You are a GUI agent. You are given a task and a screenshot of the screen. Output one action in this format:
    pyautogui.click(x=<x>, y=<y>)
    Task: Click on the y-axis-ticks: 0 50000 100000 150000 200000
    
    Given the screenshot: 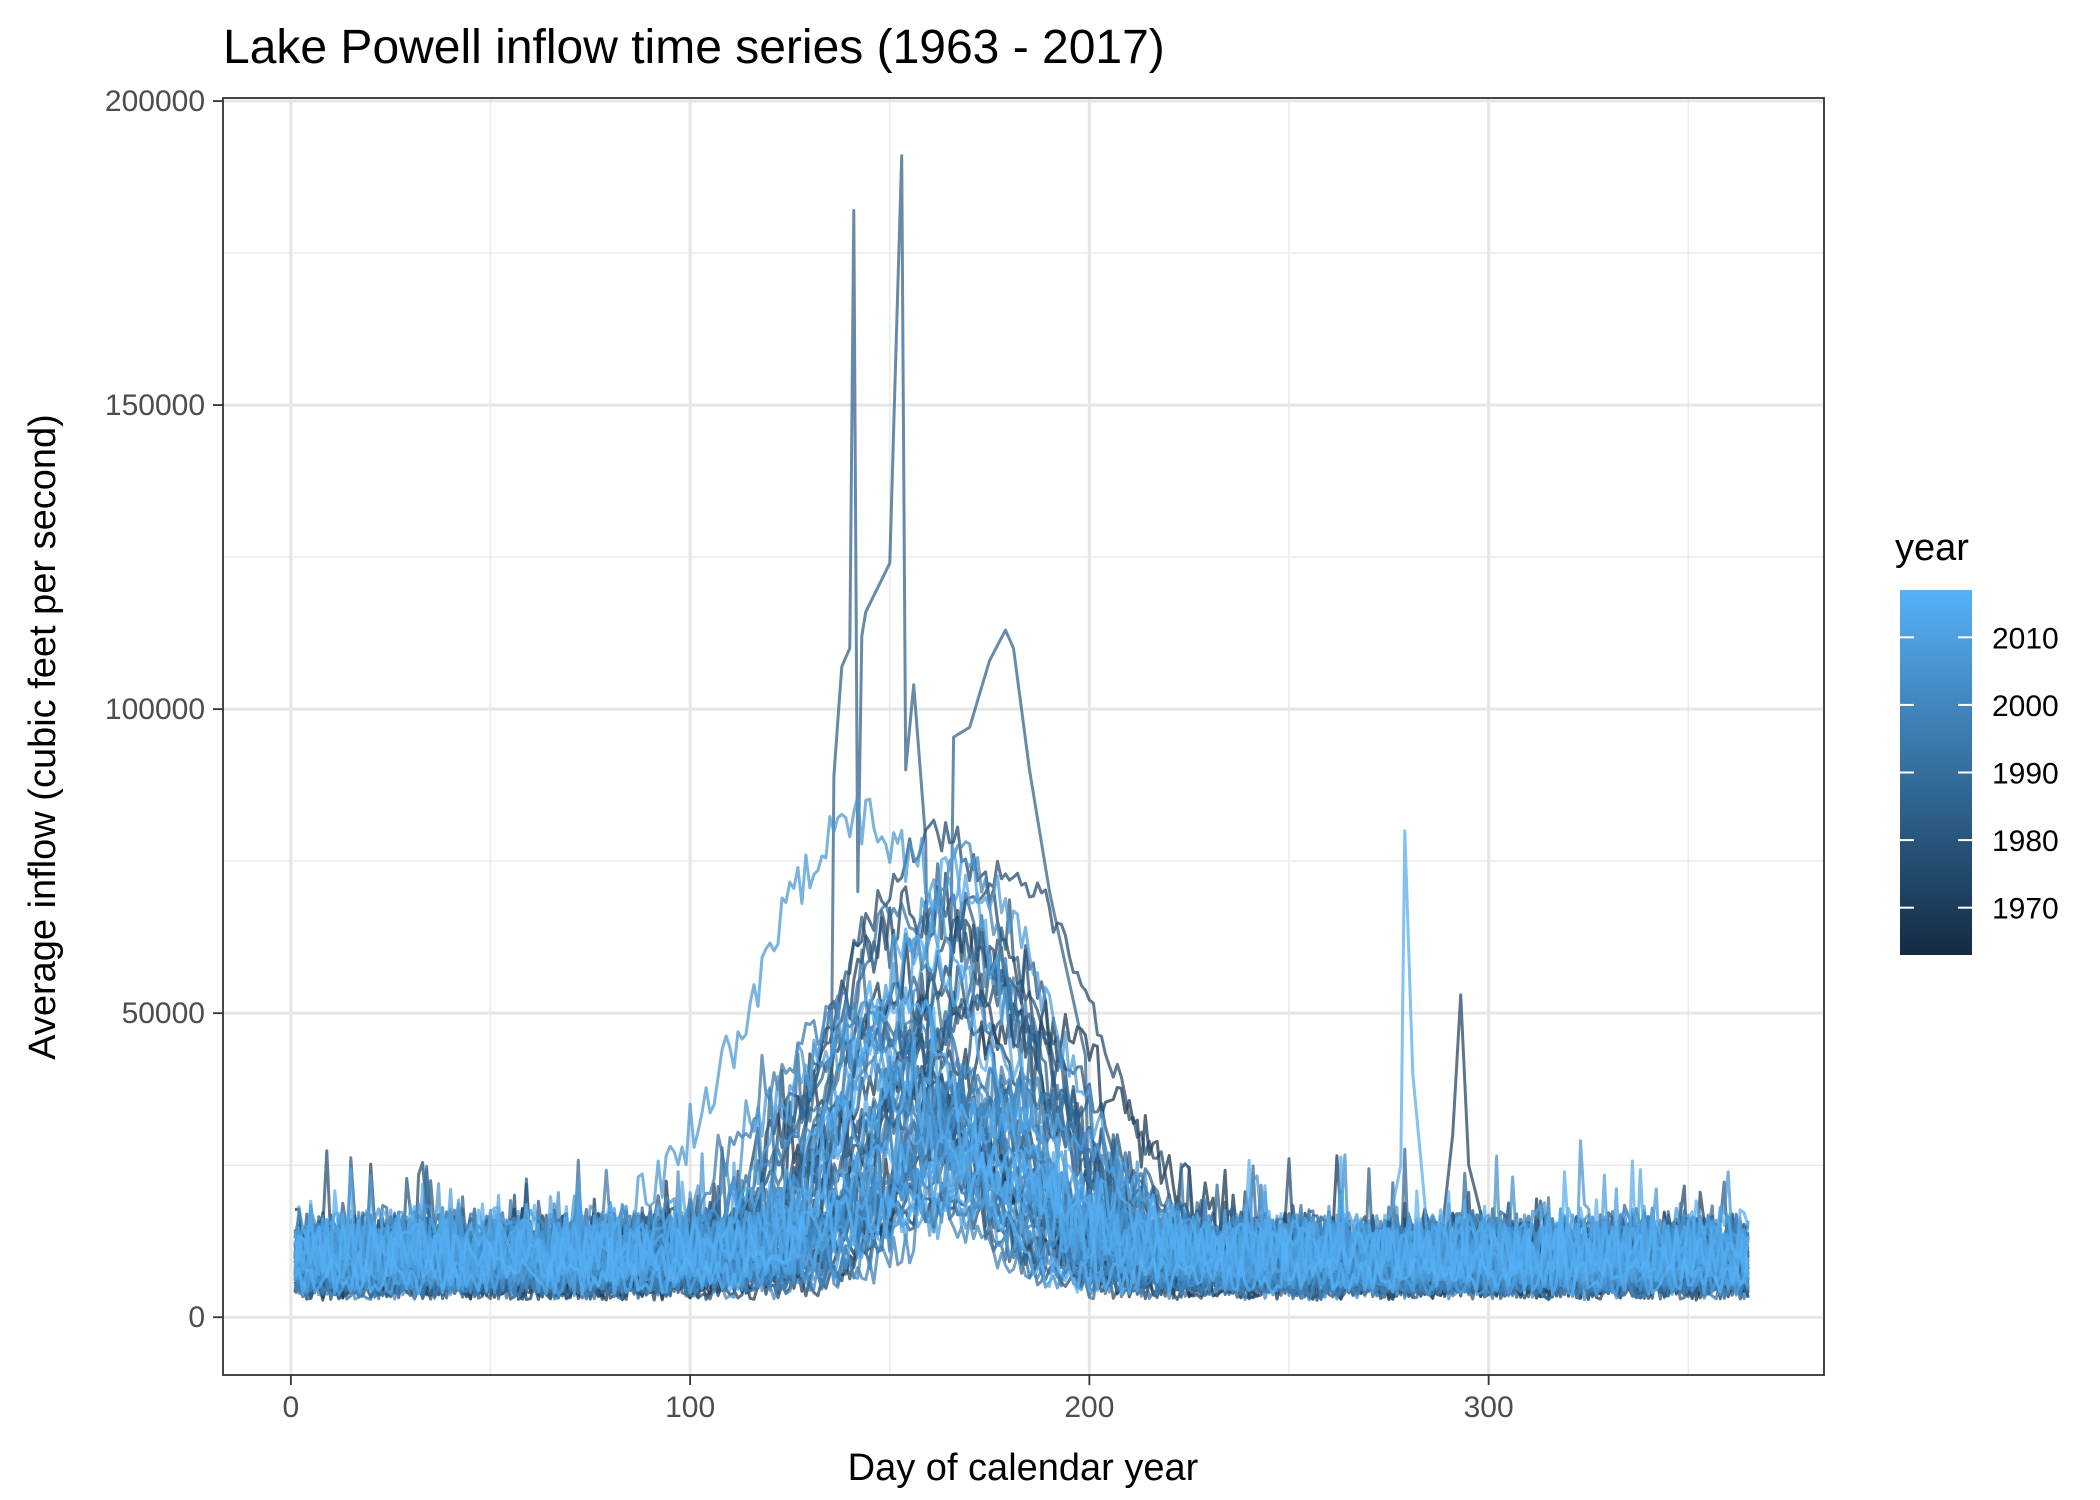 What is the action you would take?
    pyautogui.click(x=164, y=709)
    